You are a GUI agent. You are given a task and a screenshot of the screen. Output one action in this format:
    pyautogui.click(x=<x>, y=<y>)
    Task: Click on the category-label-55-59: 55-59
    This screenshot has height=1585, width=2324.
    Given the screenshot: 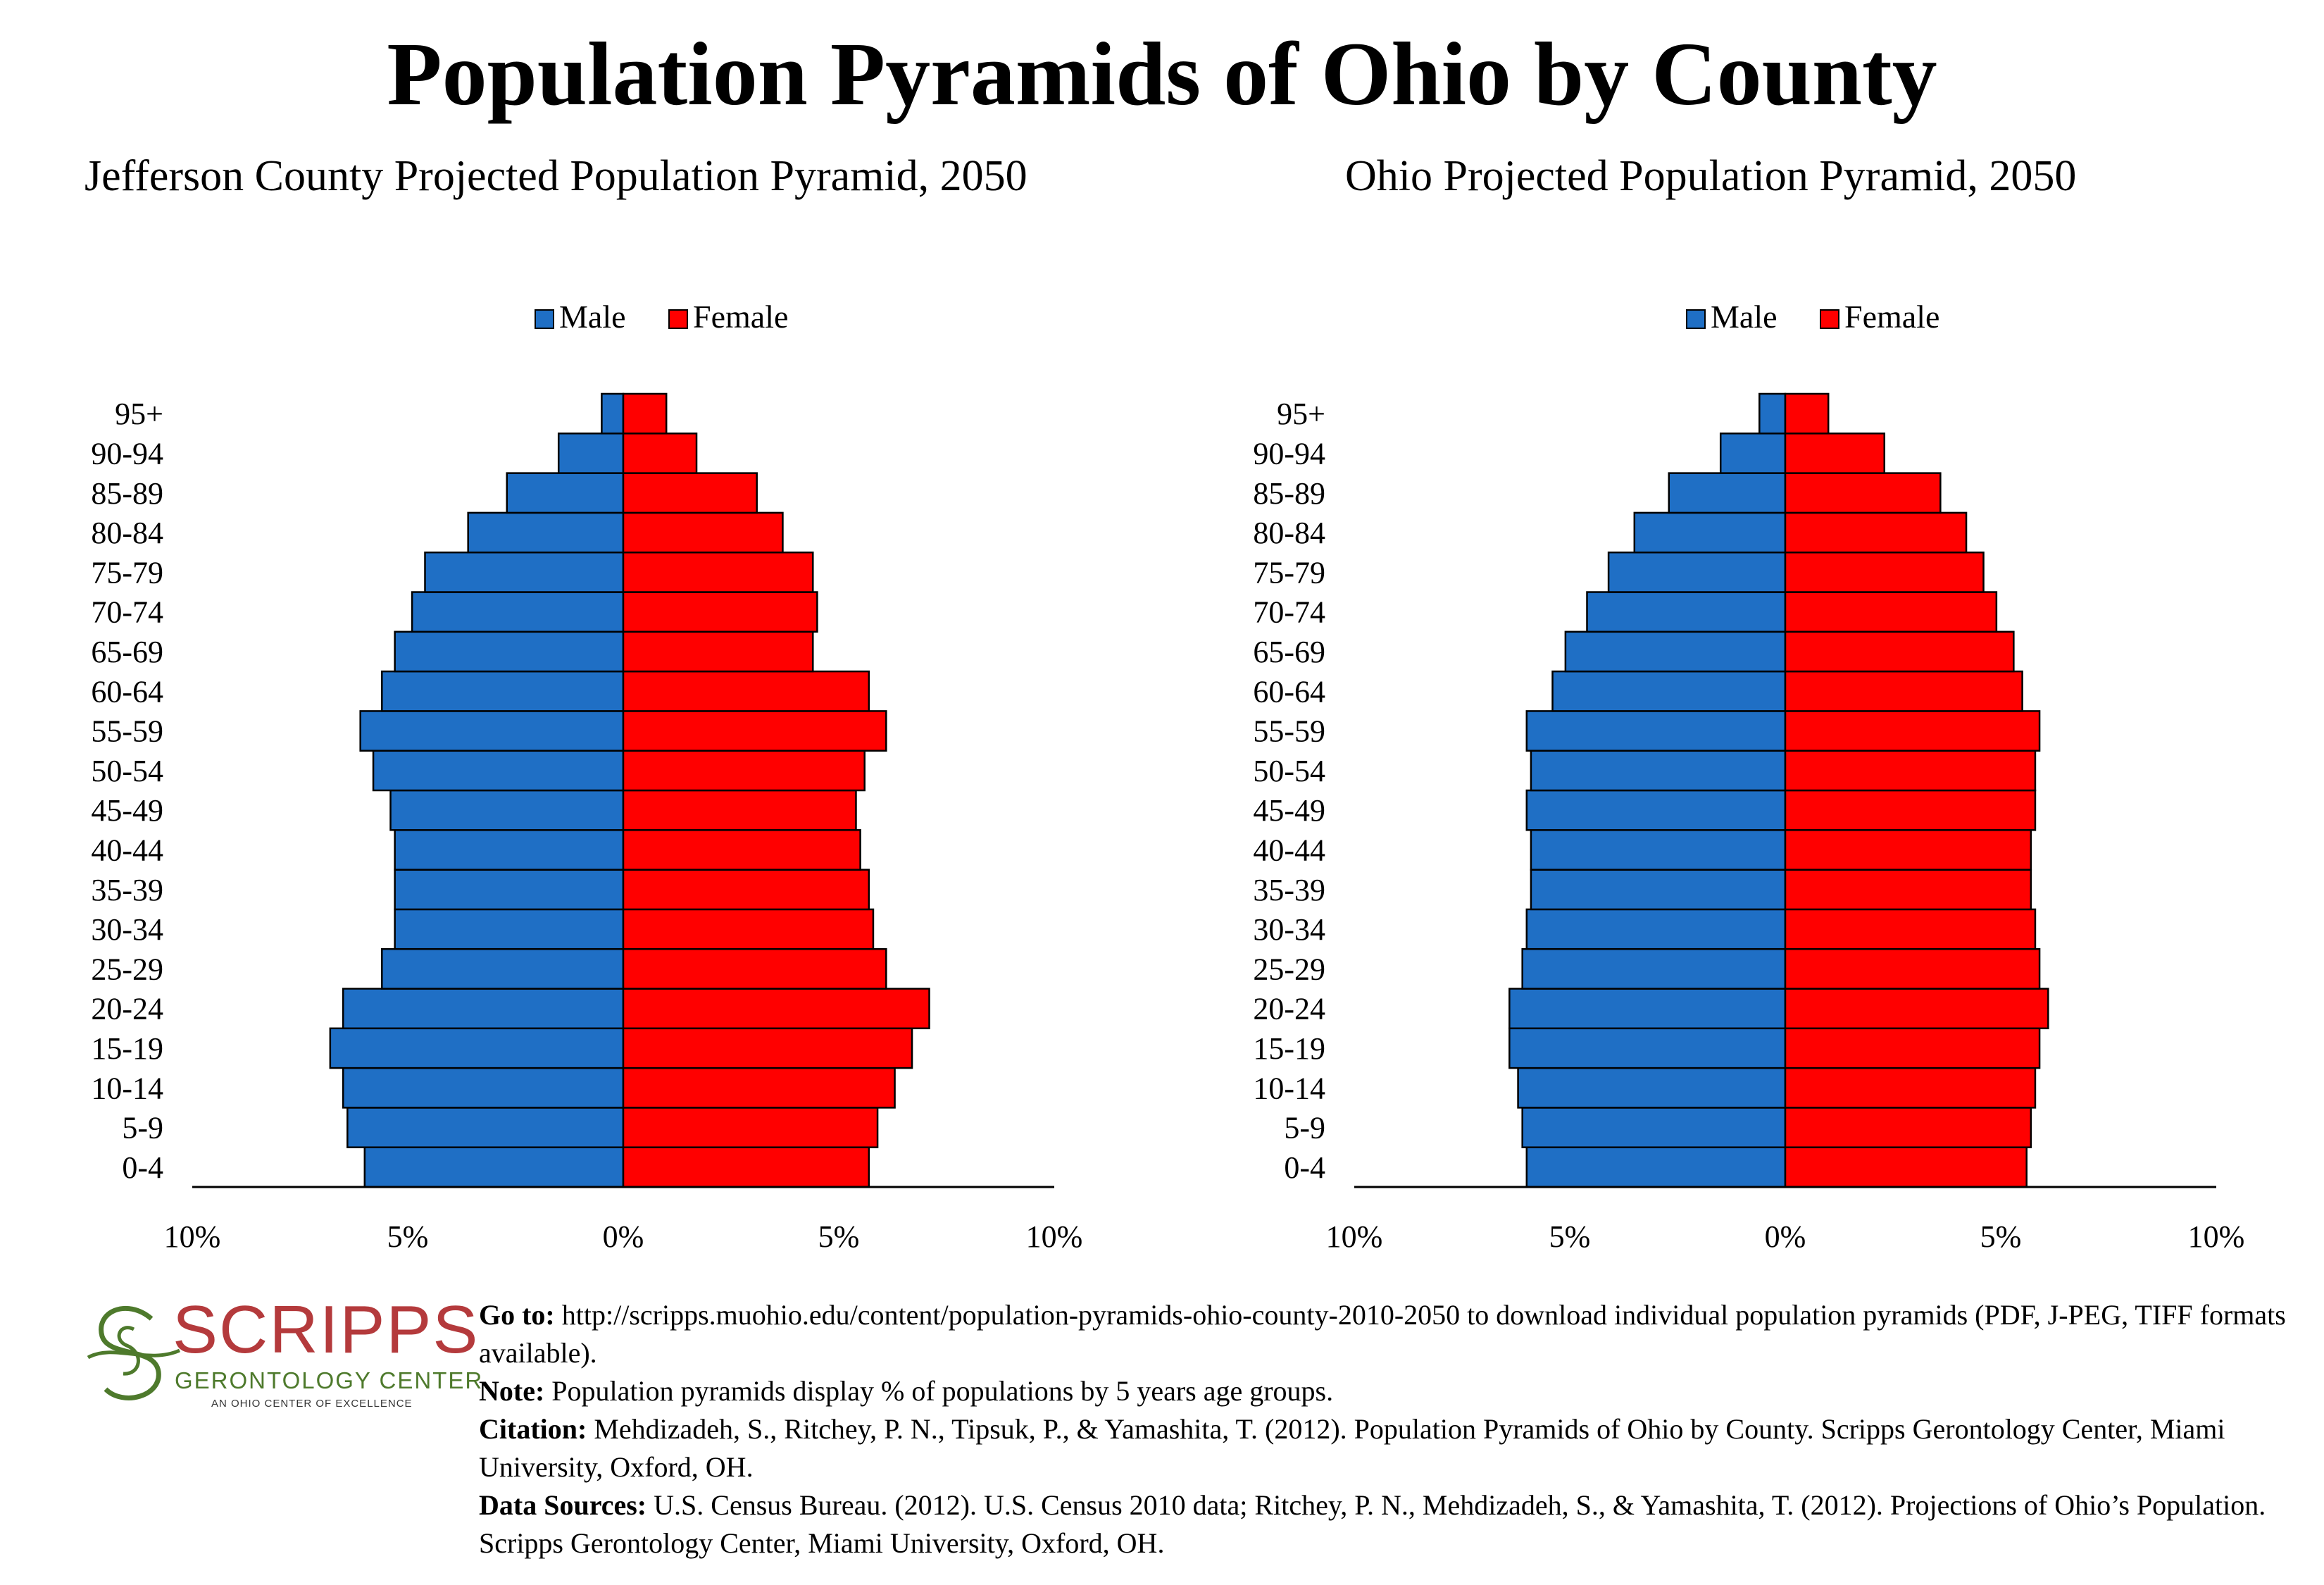 What is the action you would take?
    pyautogui.click(x=1289, y=731)
    